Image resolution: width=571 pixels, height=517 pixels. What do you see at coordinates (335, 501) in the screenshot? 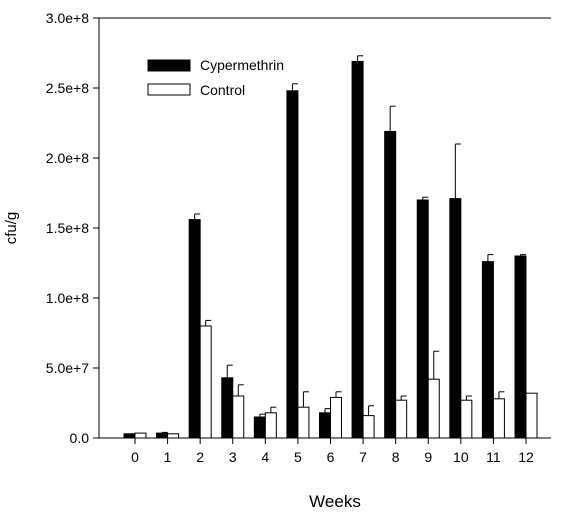
I see `x-axis-title: Weeks` at bounding box center [335, 501].